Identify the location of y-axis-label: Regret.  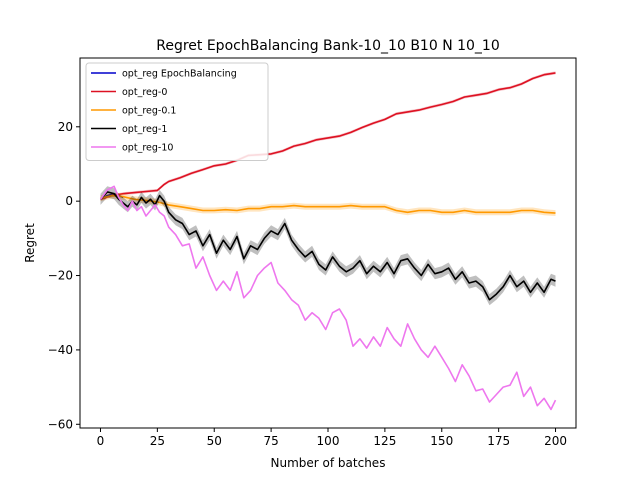
(30, 243).